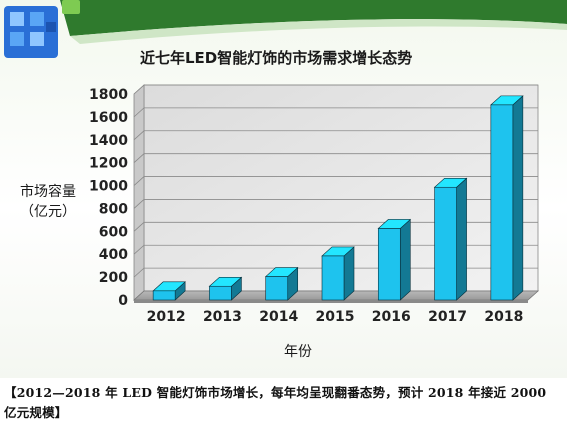  I want to click on y-tick-label: 800, so click(113, 209).